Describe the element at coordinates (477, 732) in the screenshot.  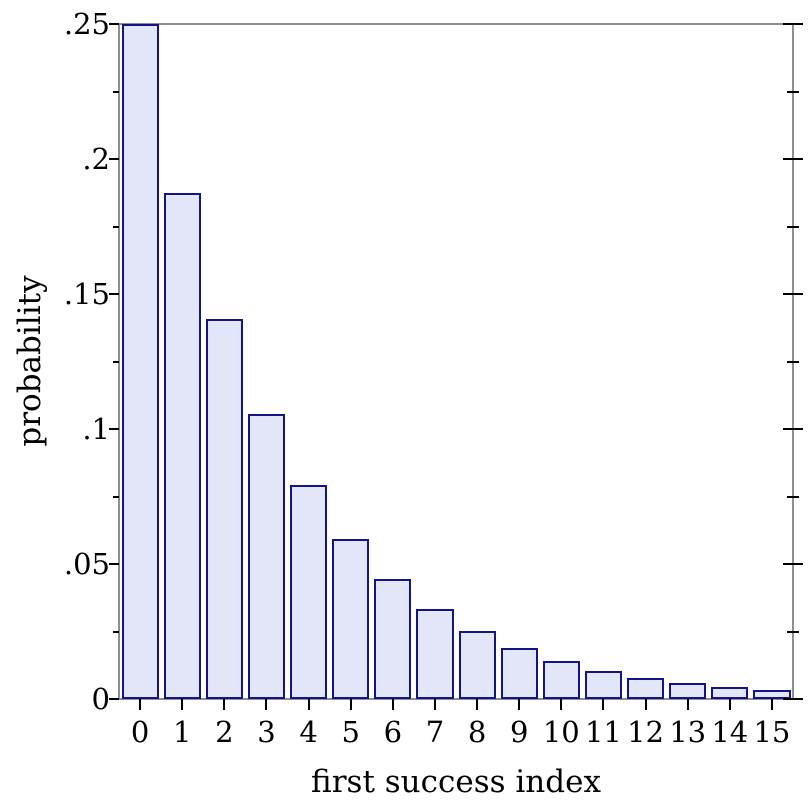
I see `x-tick-label-8: 8` at that location.